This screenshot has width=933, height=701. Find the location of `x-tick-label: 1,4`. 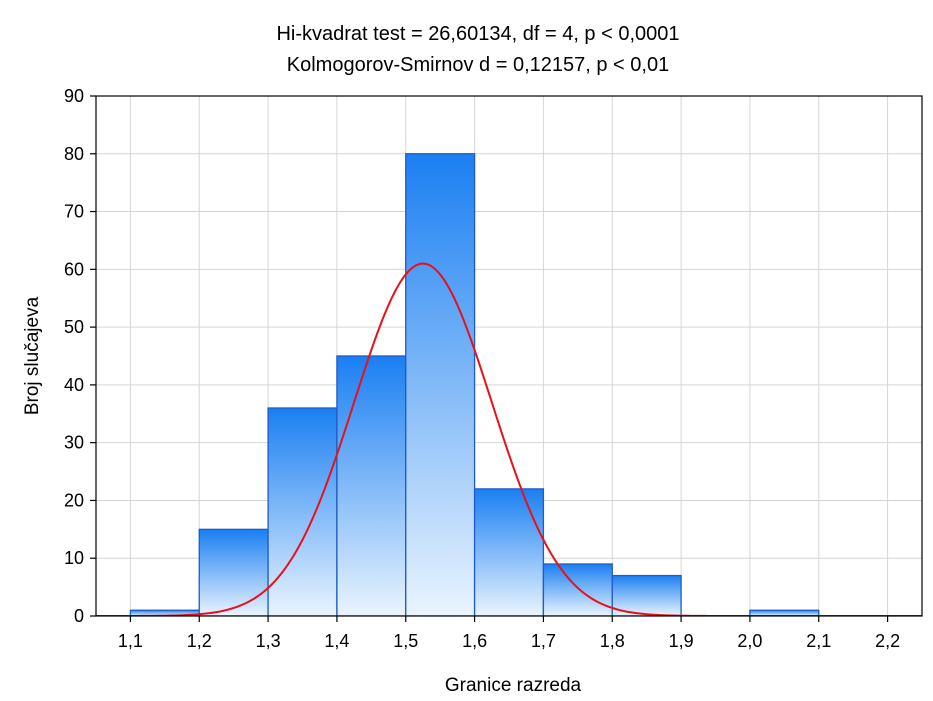

x-tick-label: 1,4 is located at coordinates (336, 641).